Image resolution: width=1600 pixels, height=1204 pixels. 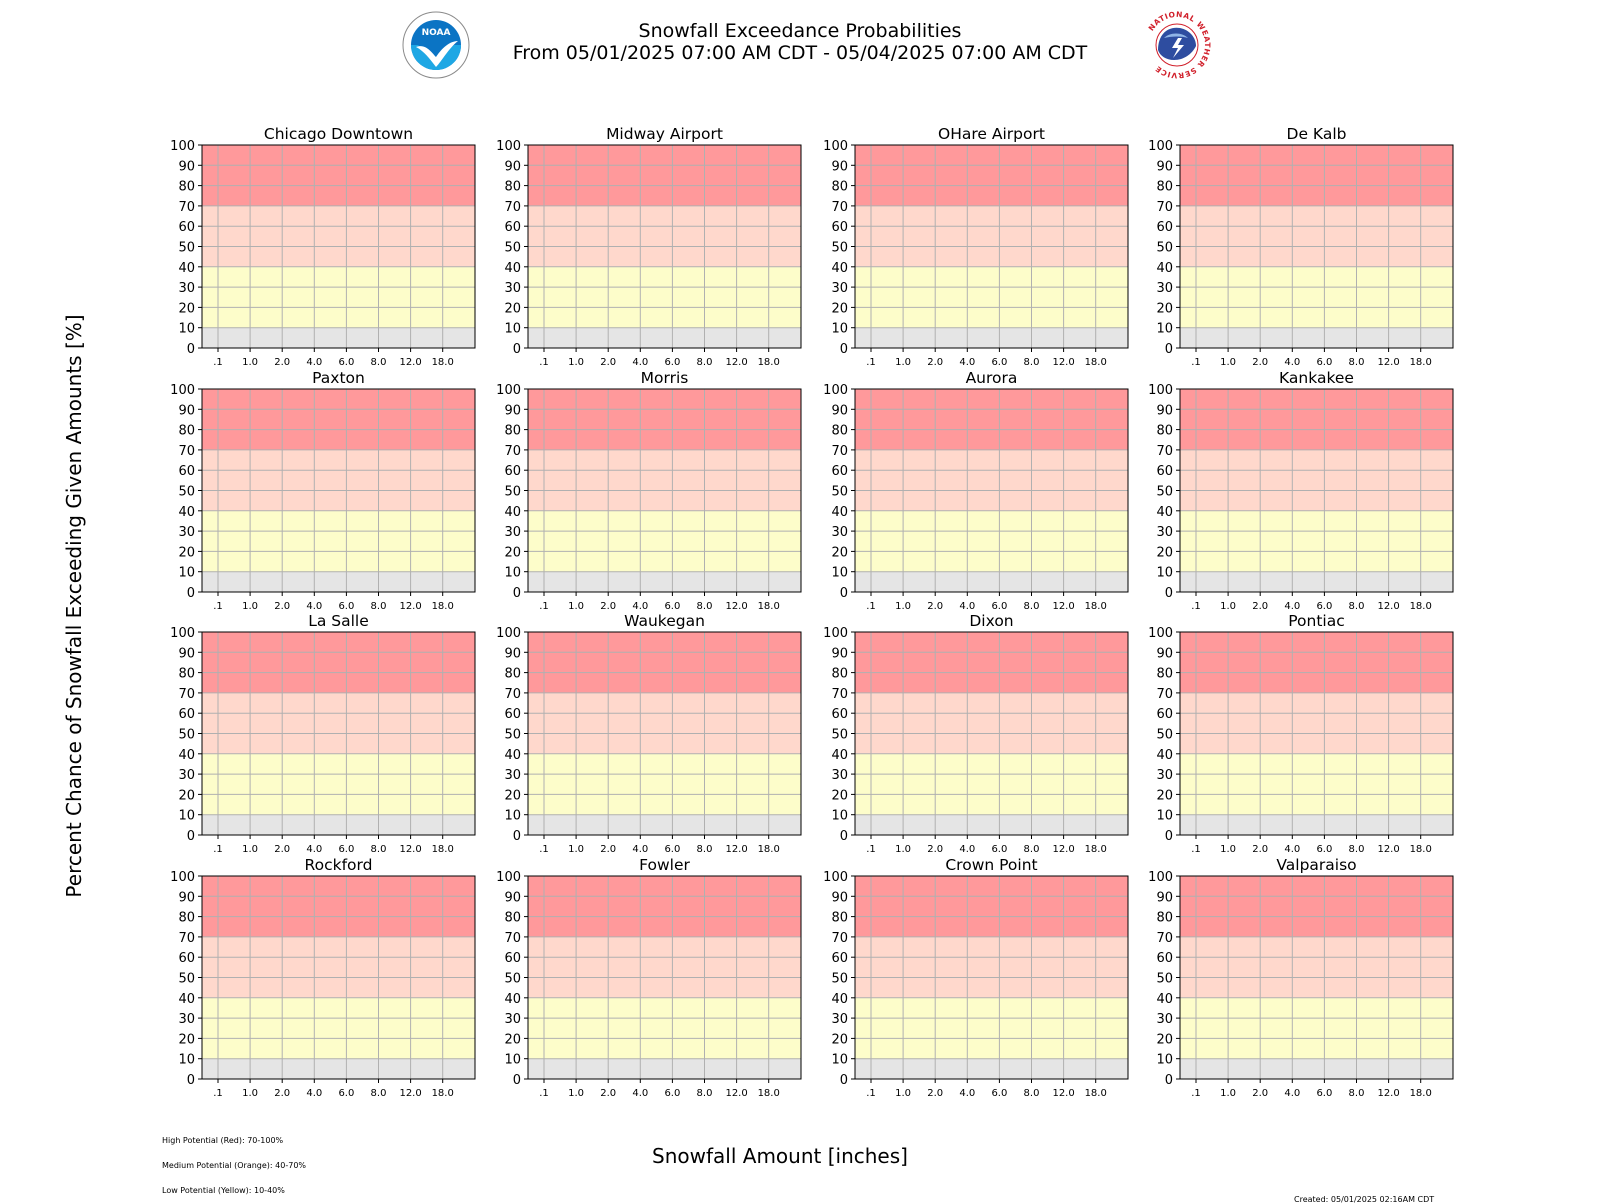 I want to click on panel-title: Kankakee, so click(x=1316, y=378).